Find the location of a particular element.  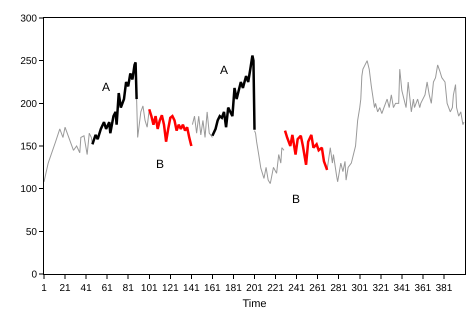

y-tick-label: 100 is located at coordinates (29, 190).